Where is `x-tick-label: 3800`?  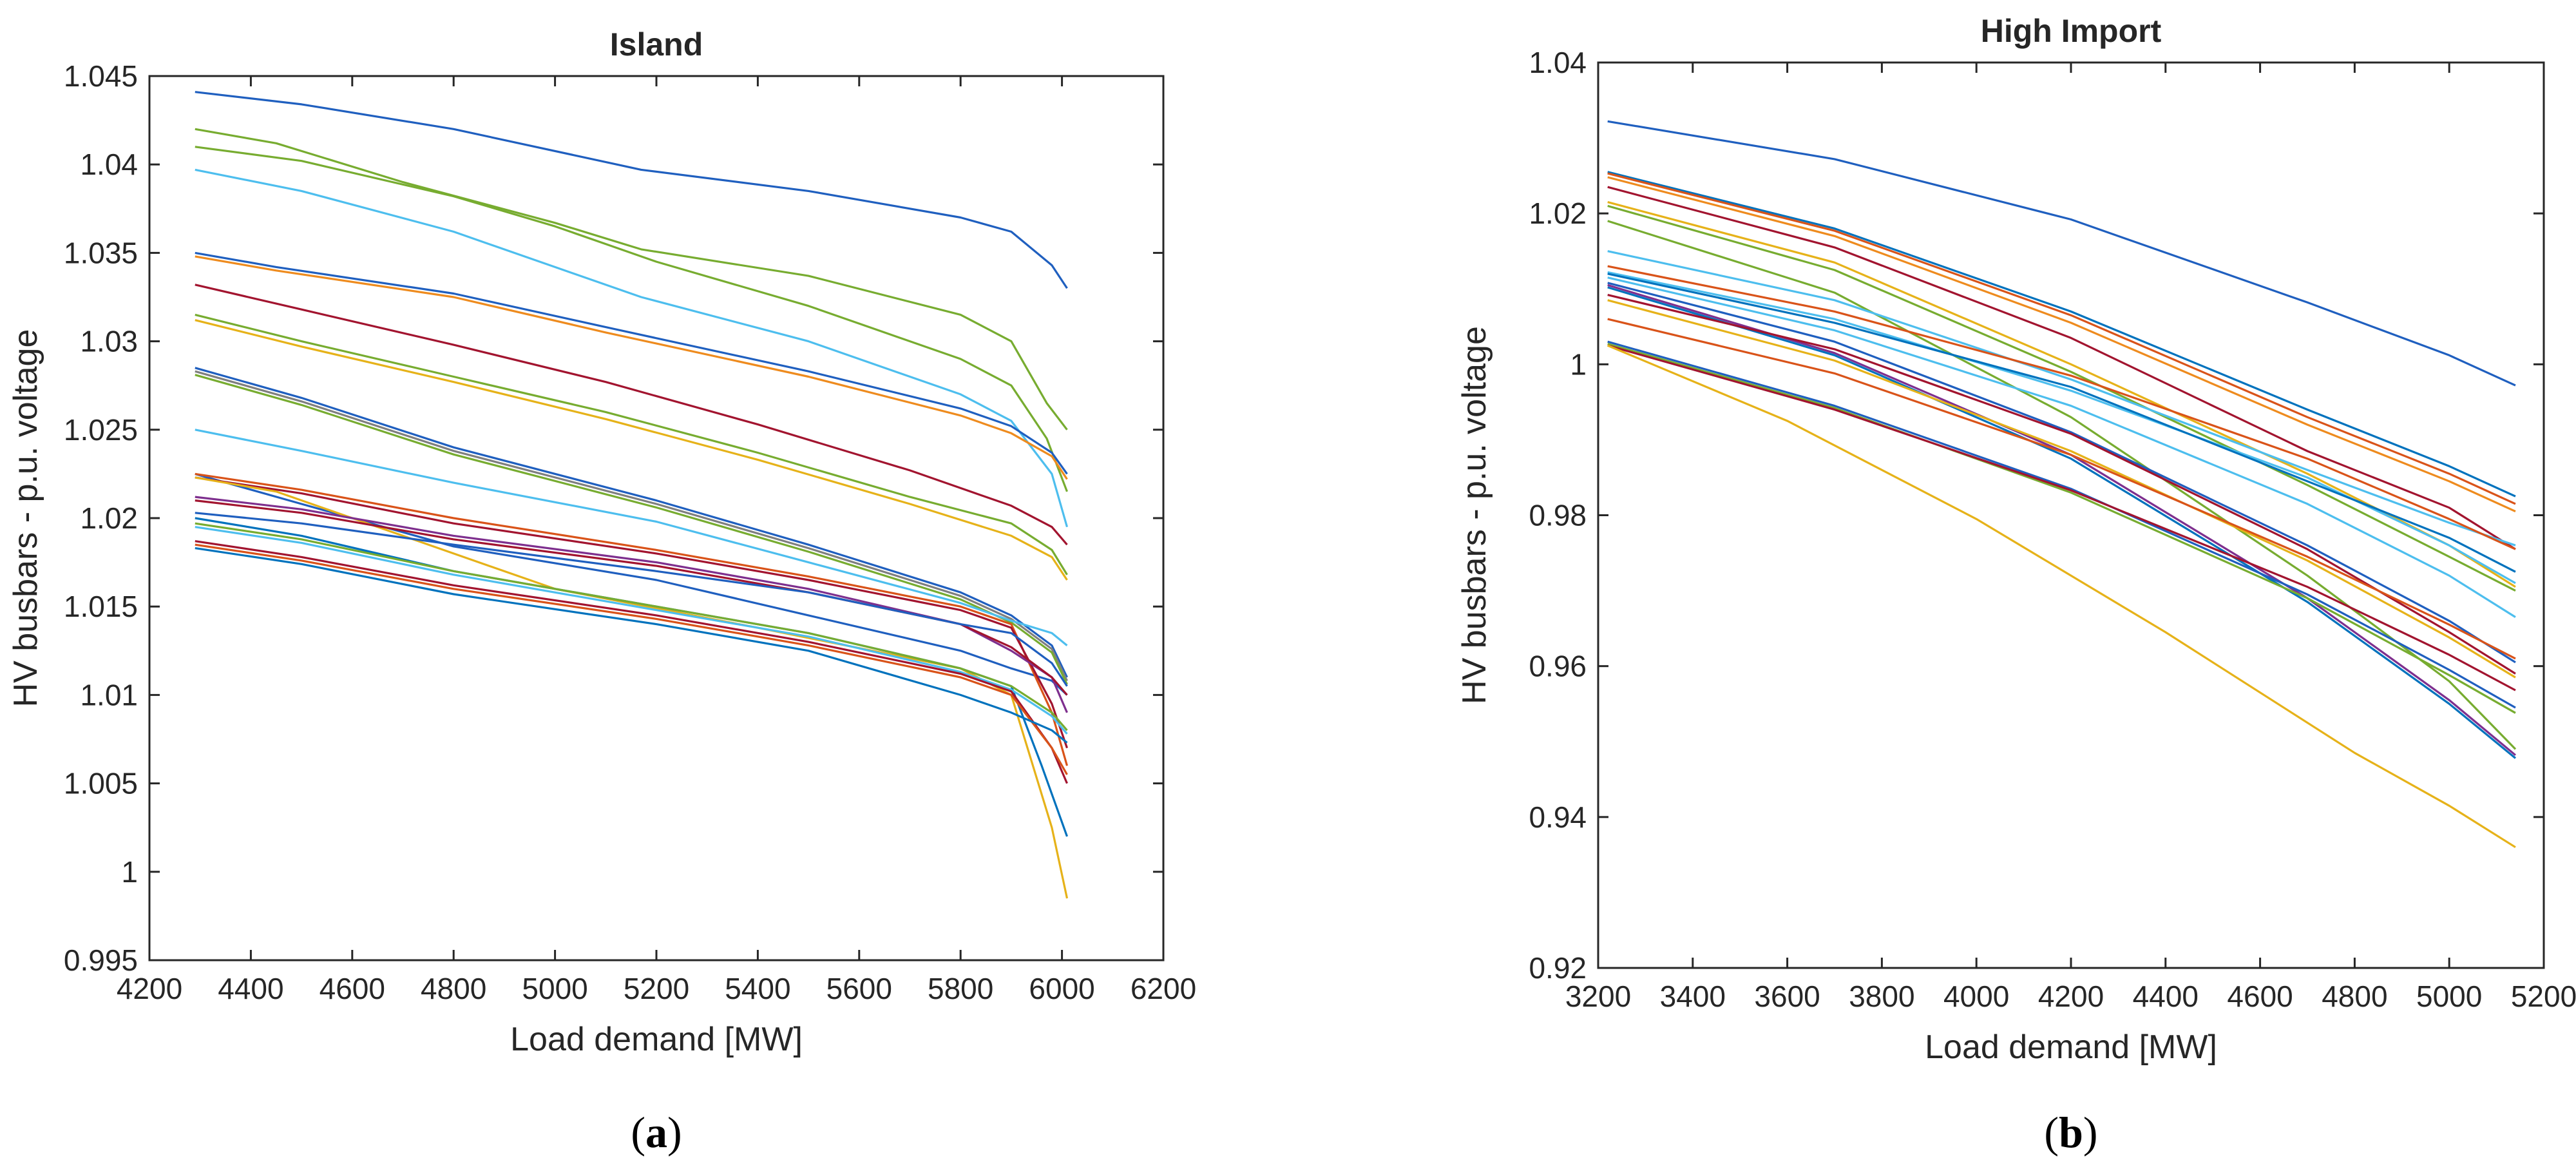 x-tick-label: 3800 is located at coordinates (1881, 996).